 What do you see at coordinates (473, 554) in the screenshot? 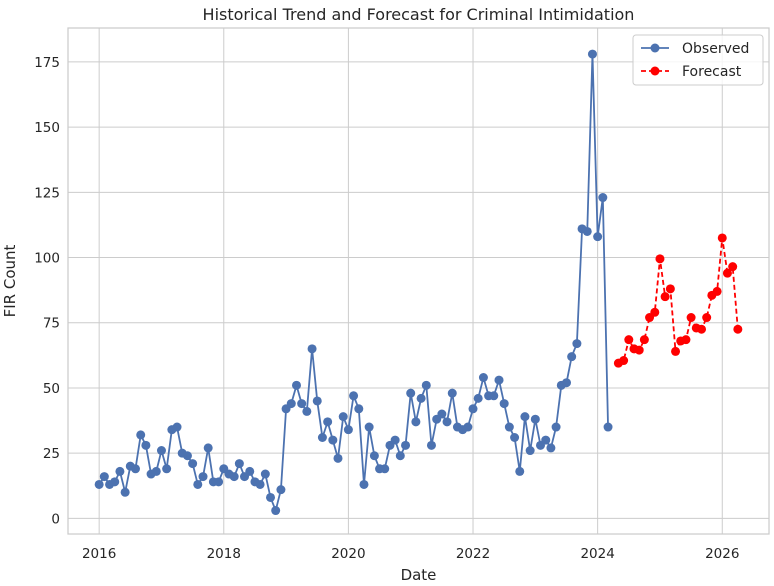
I see `x-tick-label: 2022` at bounding box center [473, 554].